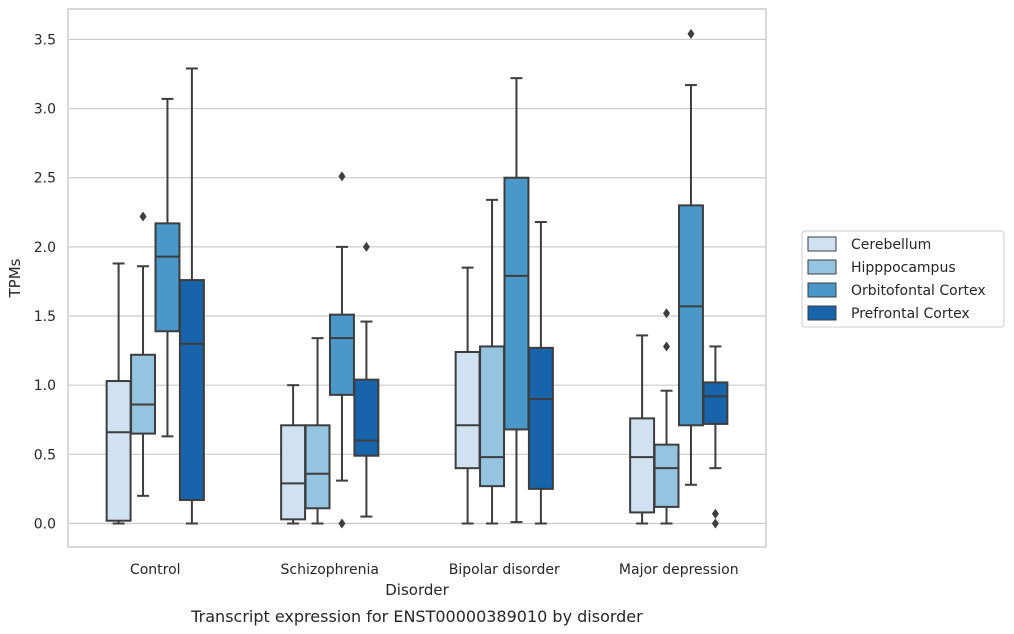 This screenshot has width=1014, height=634. I want to click on x-tick-label: Major depression, so click(679, 570).